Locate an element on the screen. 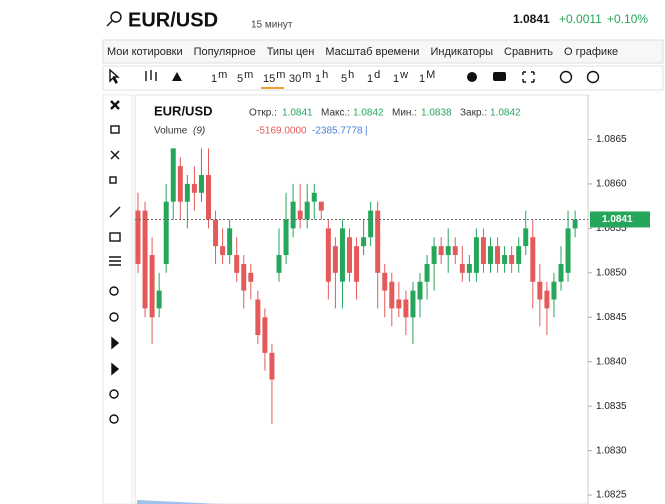  menu-item: Сравнить is located at coordinates (528, 52).